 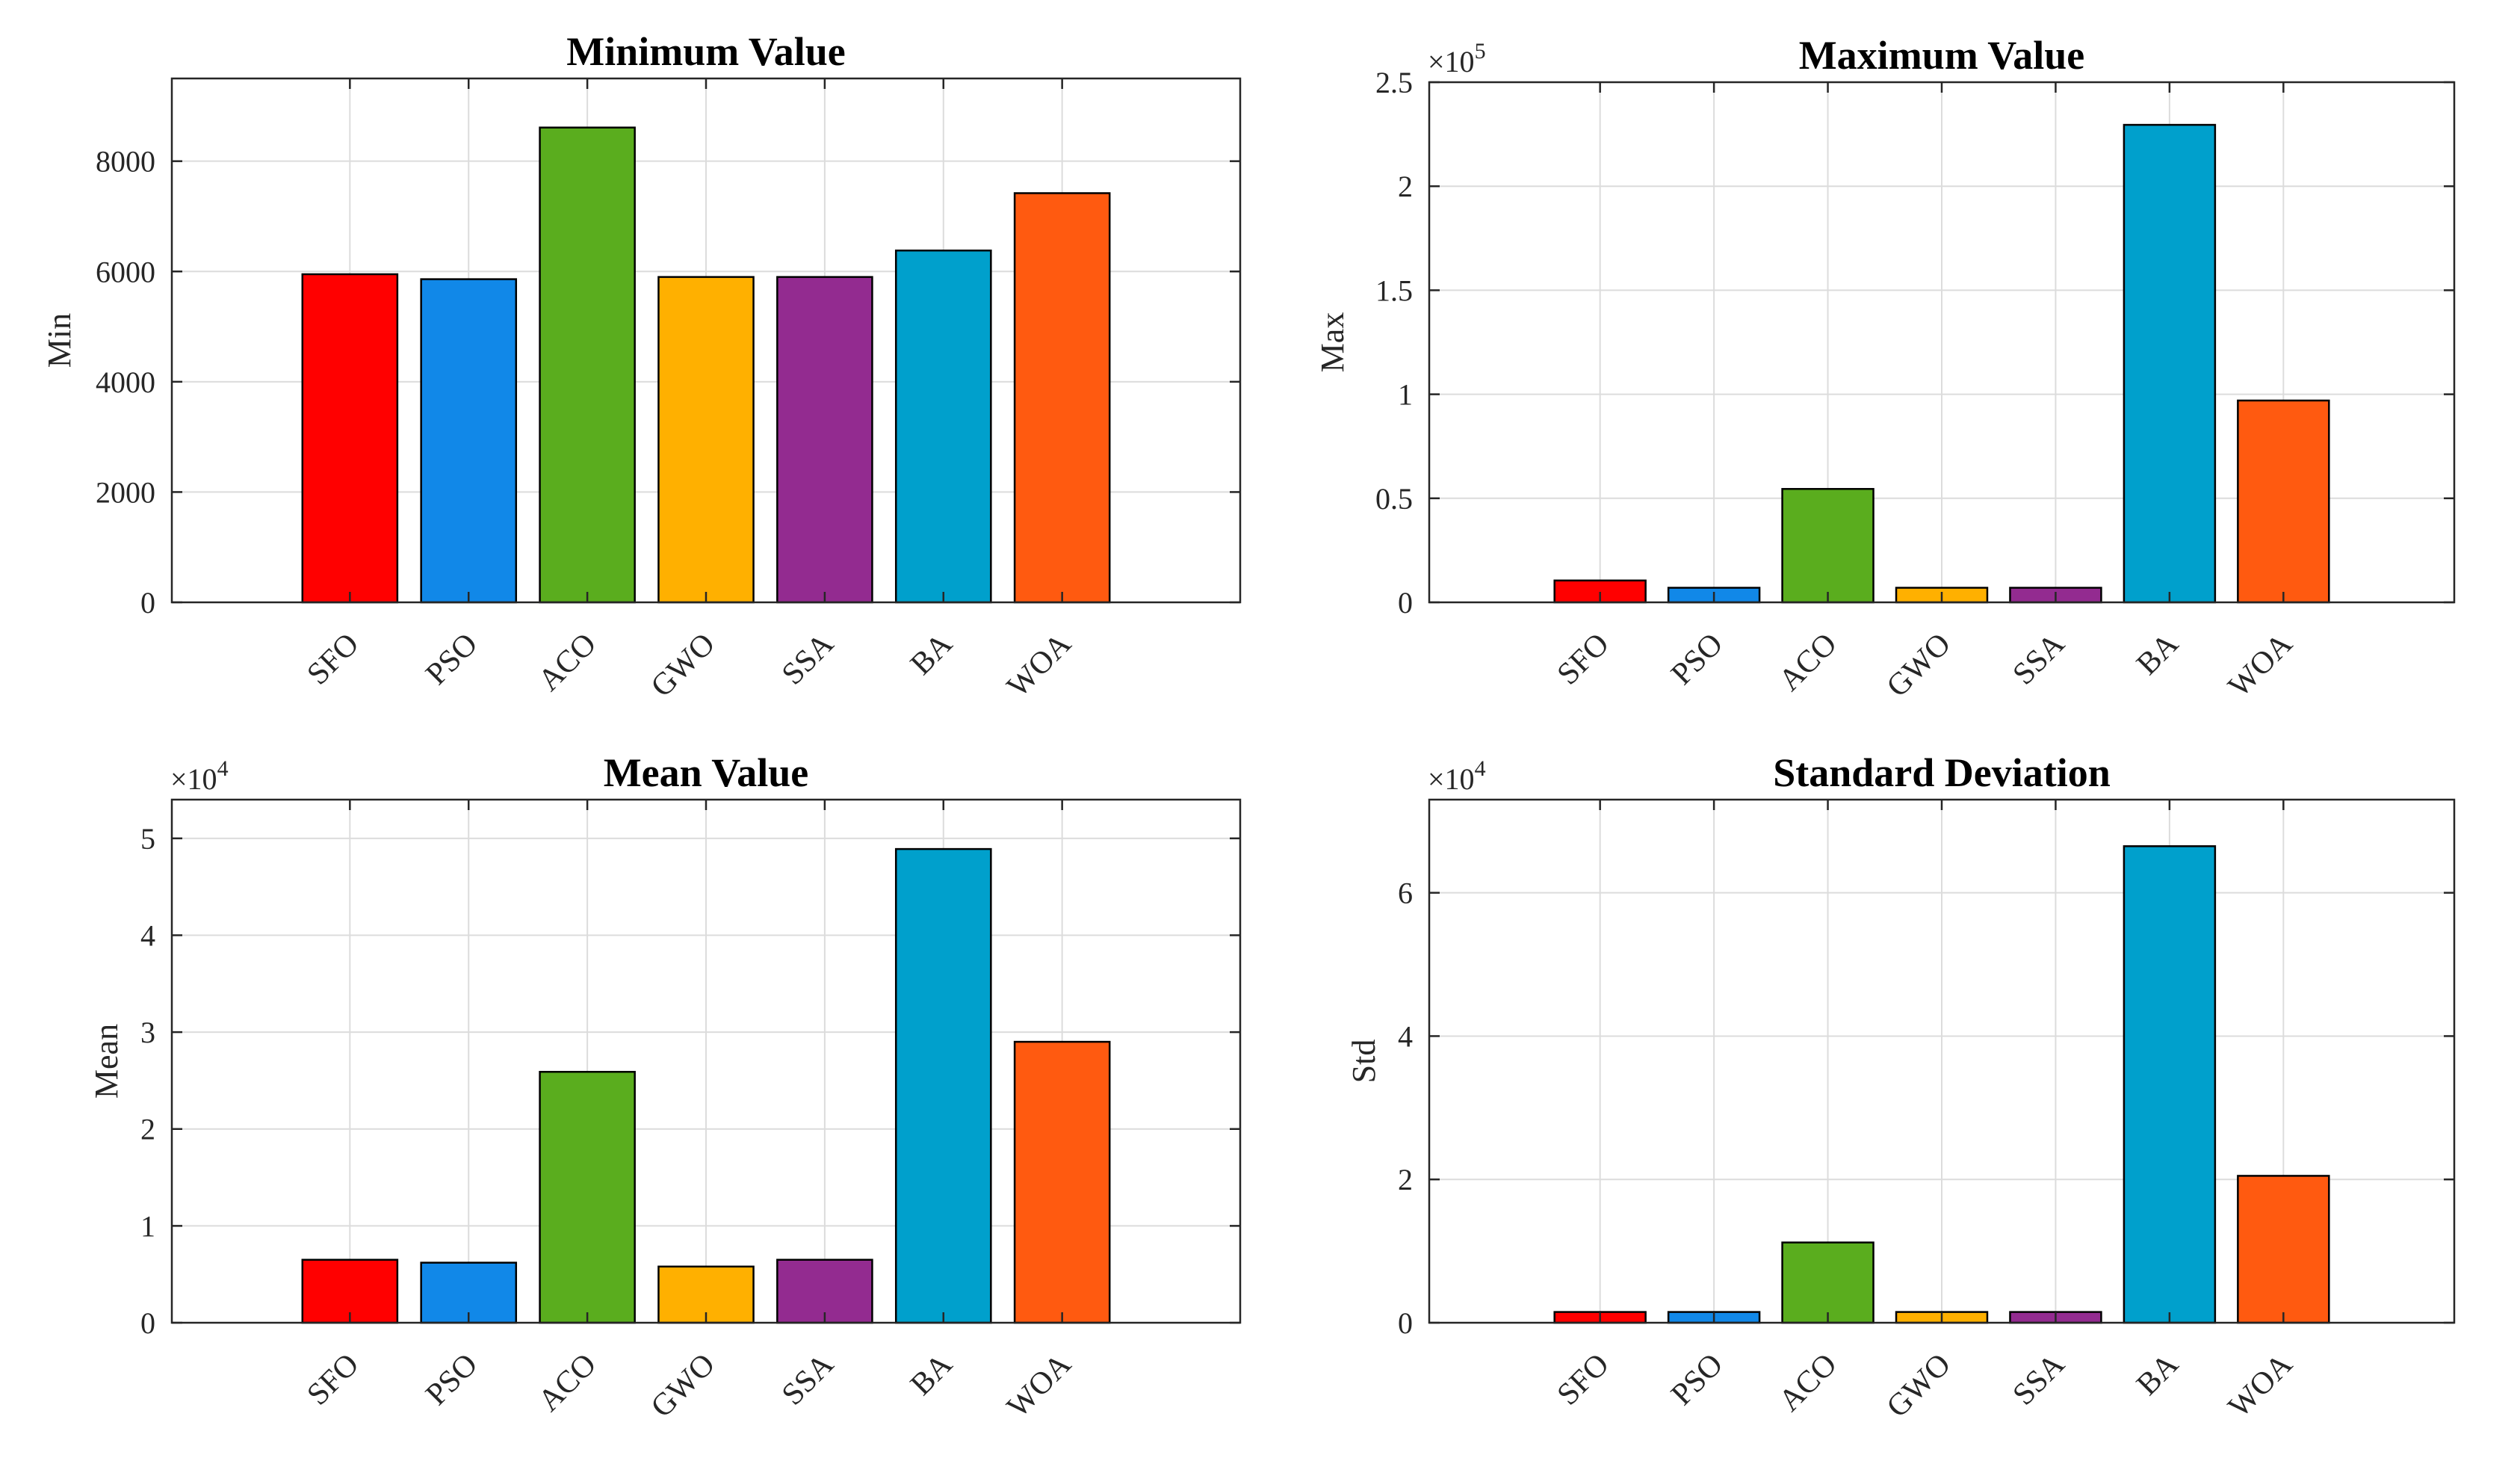 What do you see at coordinates (1942, 55) in the screenshot?
I see `chart-title: Maximum Value` at bounding box center [1942, 55].